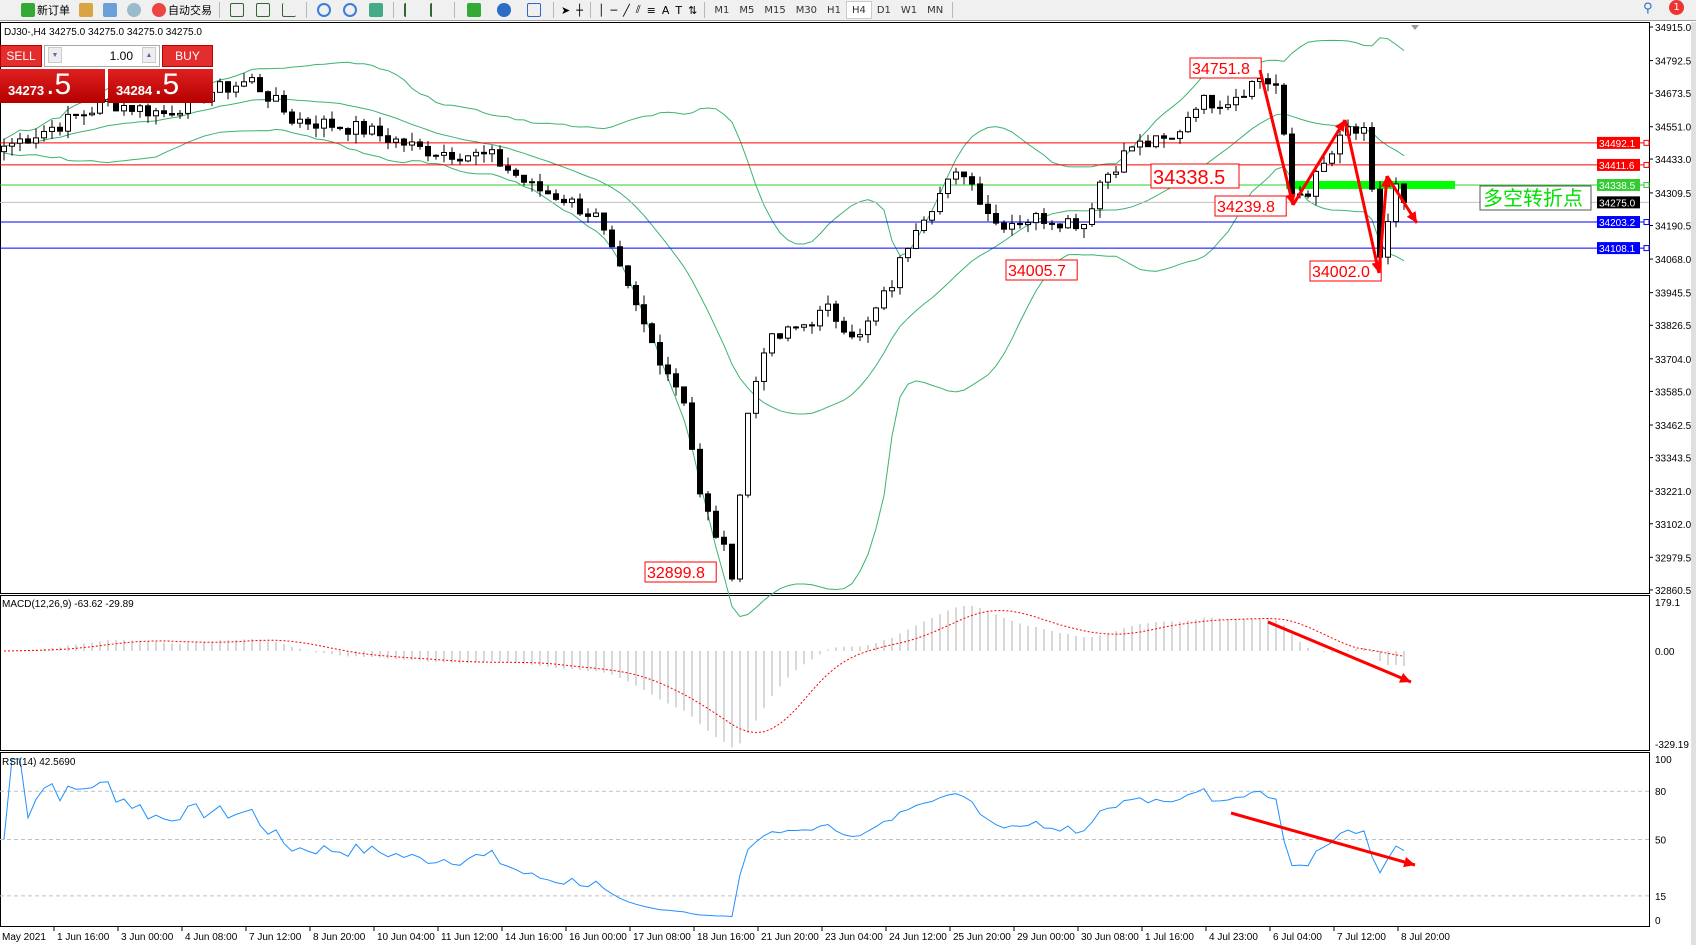 The height and width of the screenshot is (945, 1696). I want to click on timeframe-m15: M15, so click(775, 10).